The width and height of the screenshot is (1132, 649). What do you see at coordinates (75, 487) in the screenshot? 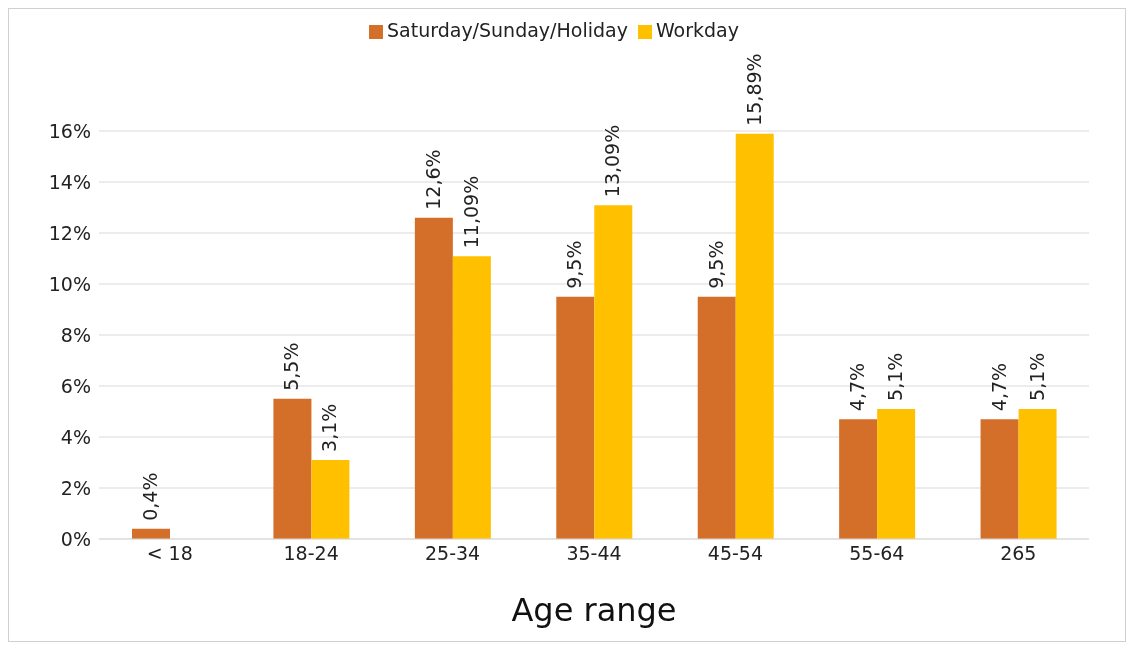
I see `y-tick-label: 2%` at bounding box center [75, 487].